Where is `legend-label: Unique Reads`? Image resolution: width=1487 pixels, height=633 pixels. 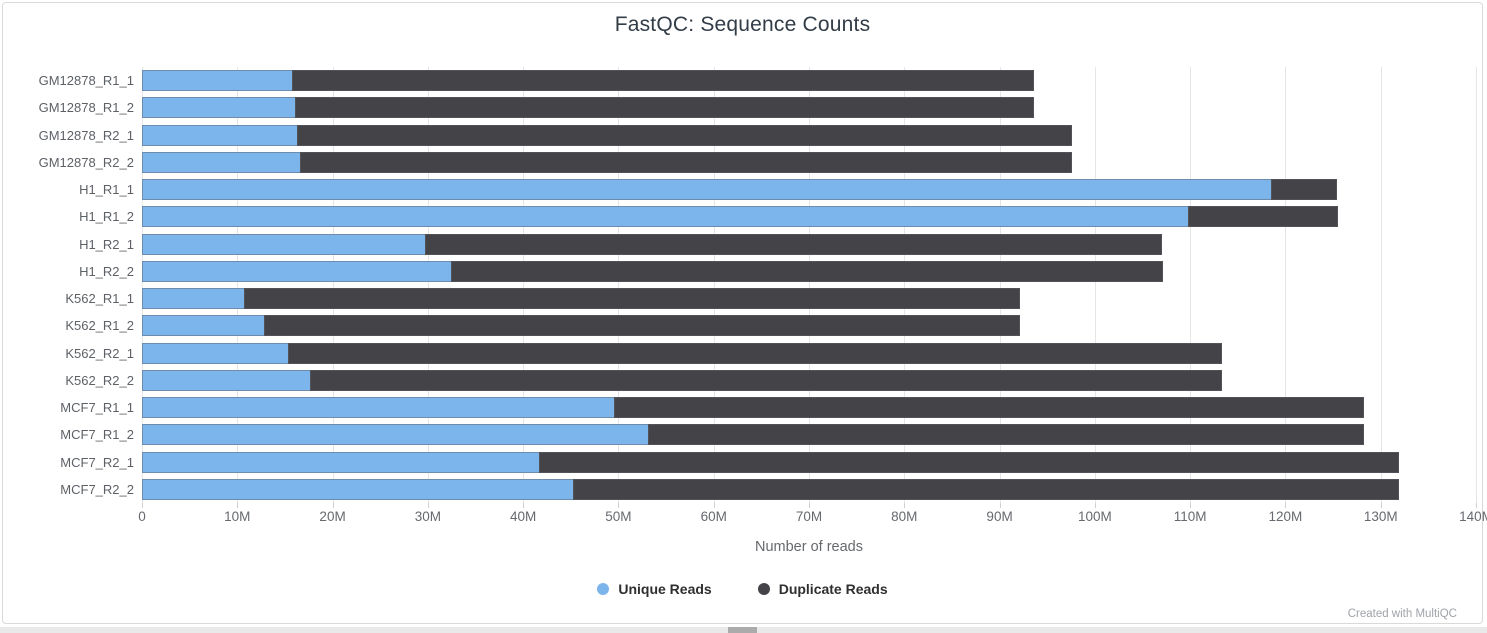
legend-label: Unique Reads is located at coordinates (665, 589).